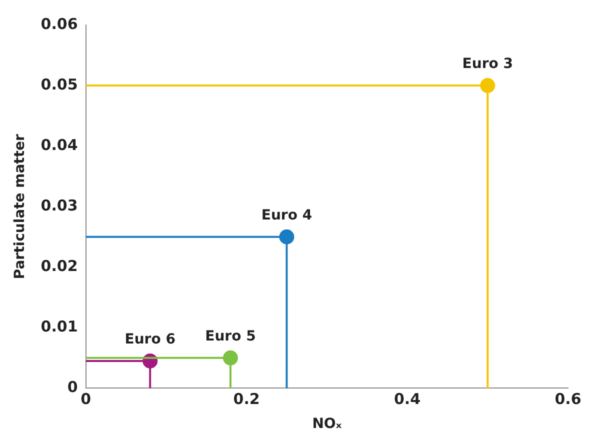  I want to click on y-axis-title: Particulate matter, so click(20, 207).